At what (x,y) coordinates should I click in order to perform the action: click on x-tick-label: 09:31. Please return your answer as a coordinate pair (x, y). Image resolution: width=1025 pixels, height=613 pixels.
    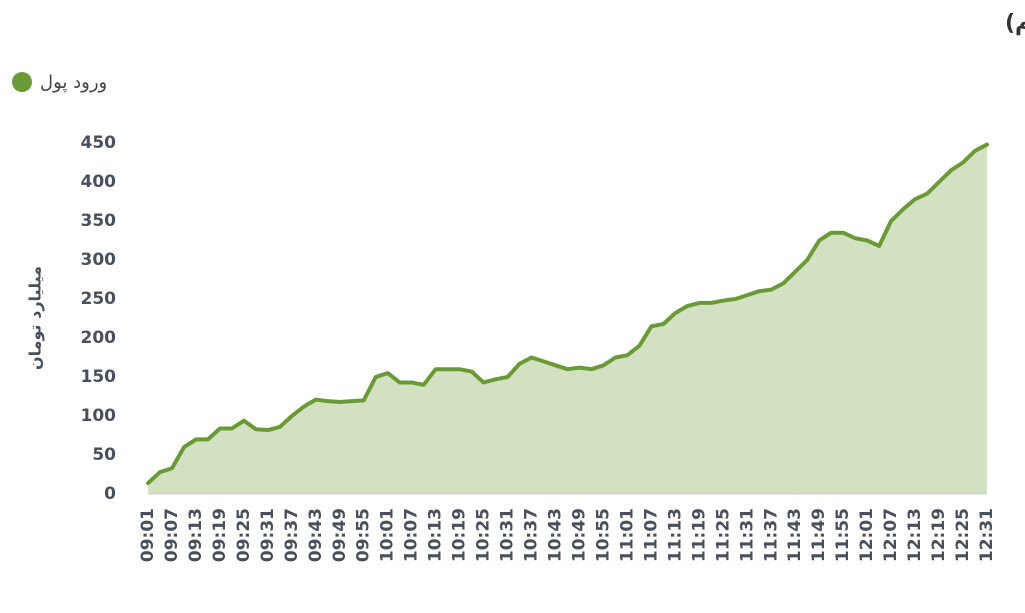
    Looking at the image, I should click on (268, 535).